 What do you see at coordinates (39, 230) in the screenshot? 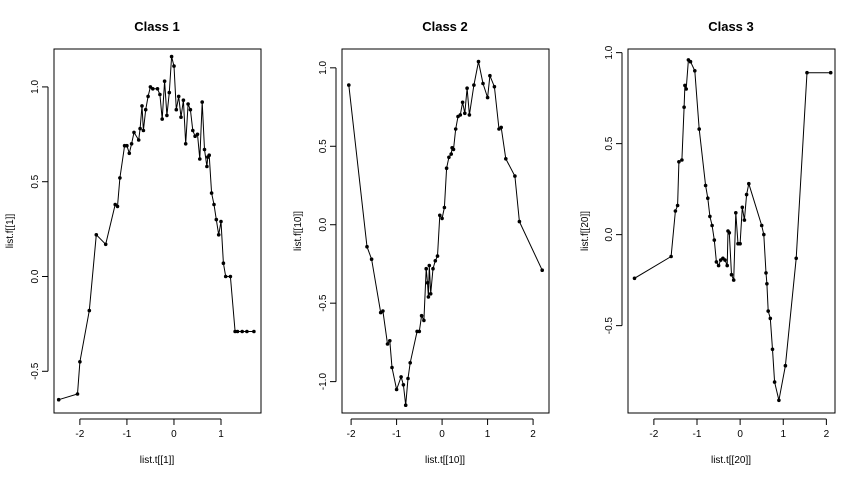
I see `y-axis-ticks: -0.5 0.0 0.5 1.0` at bounding box center [39, 230].